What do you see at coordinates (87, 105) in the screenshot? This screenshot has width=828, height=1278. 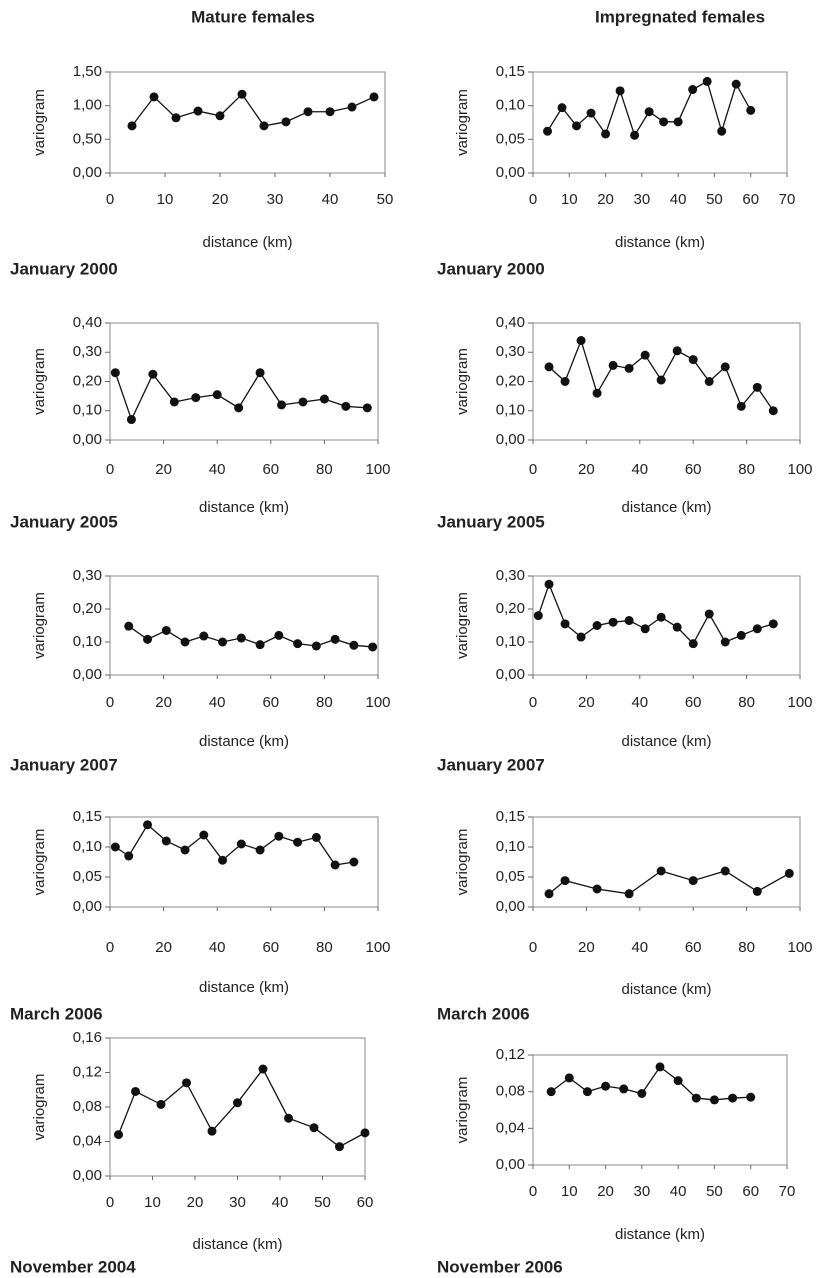 I see `y-tick-label: 1,00` at bounding box center [87, 105].